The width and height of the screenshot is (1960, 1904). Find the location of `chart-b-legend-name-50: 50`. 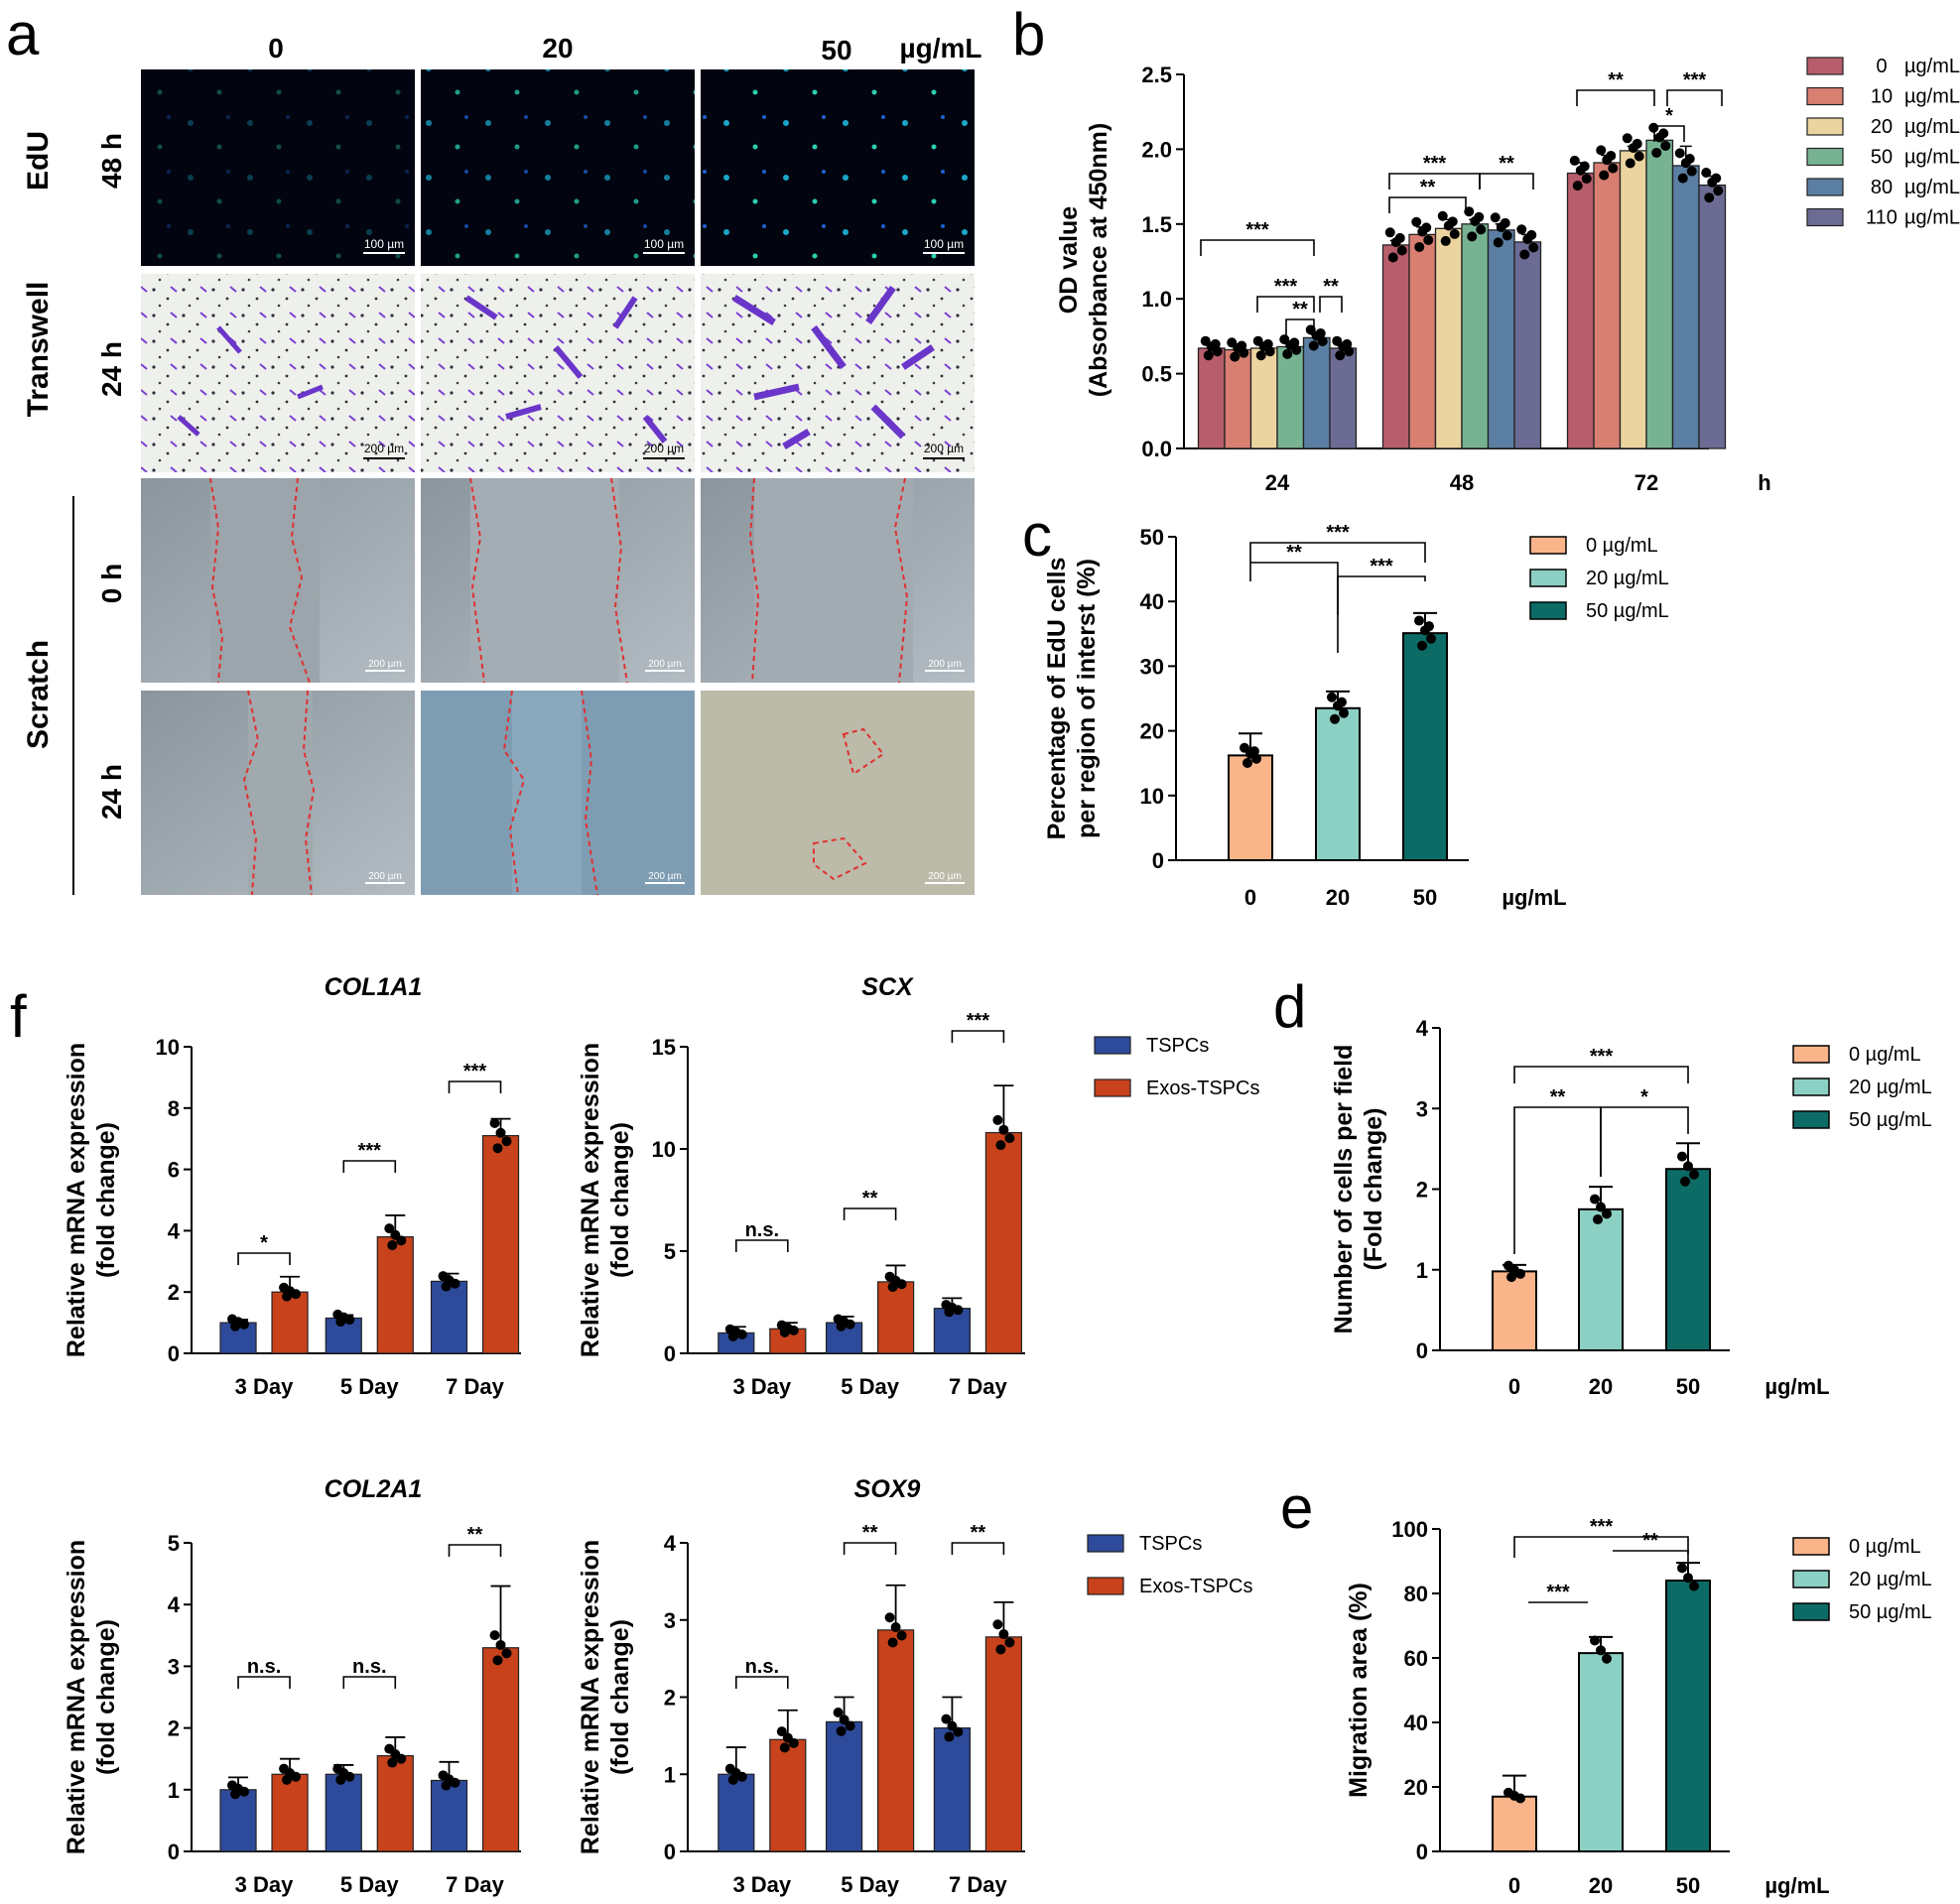

chart-b-legend-name-50: 50 is located at coordinates (1882, 158).